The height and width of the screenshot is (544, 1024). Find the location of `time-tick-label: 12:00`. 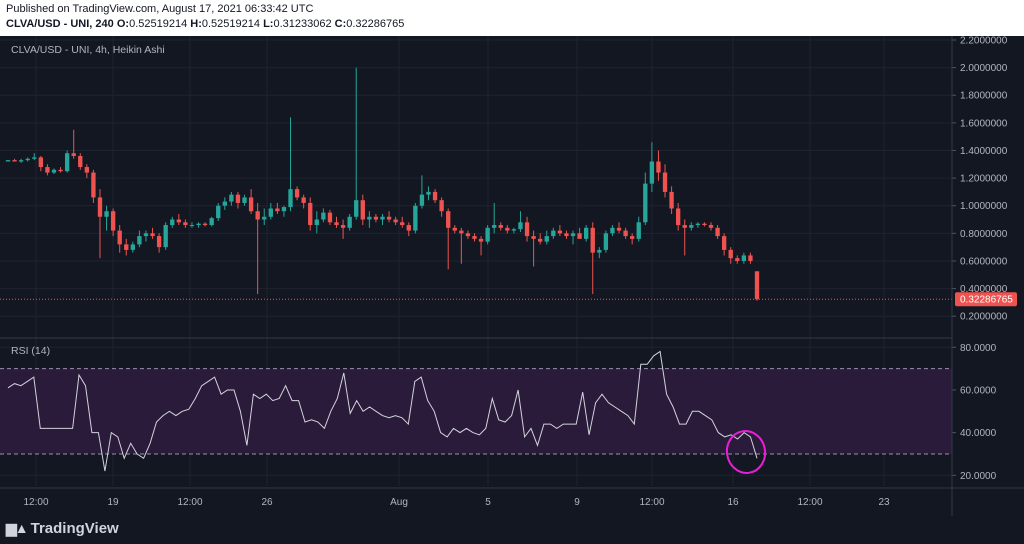

time-tick-label: 12:00 is located at coordinates (651, 502).